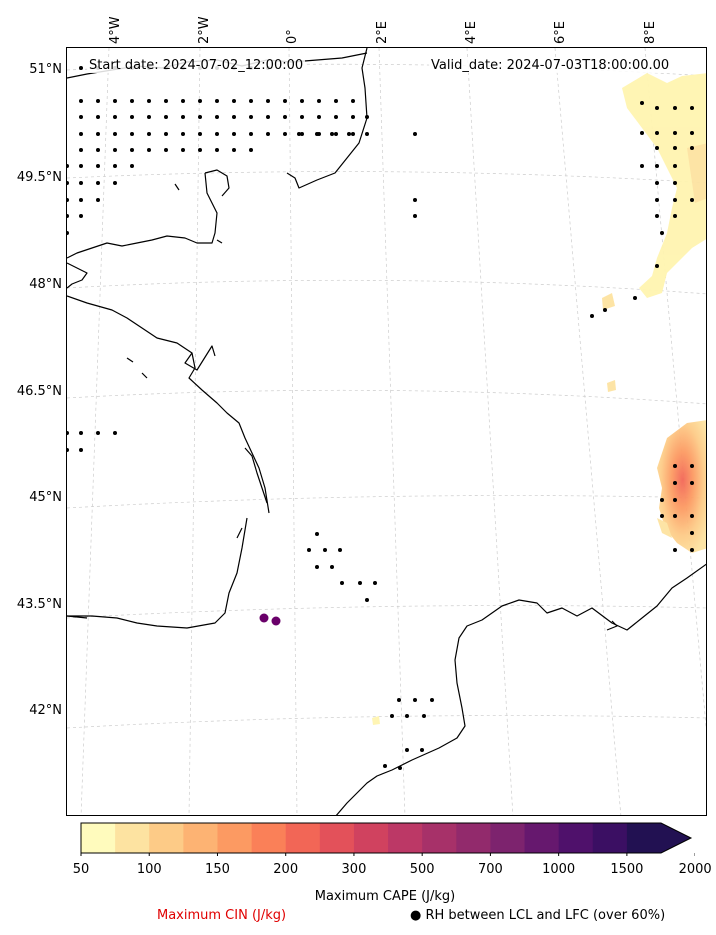 The width and height of the screenshot is (716, 935). I want to click on lat-label-48: 48°N, so click(45, 284).